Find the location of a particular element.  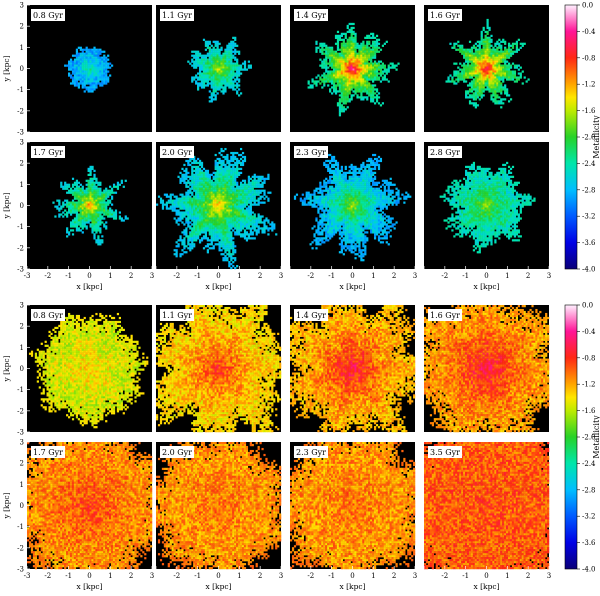

colorbar-gradient is located at coordinates (571, 437).